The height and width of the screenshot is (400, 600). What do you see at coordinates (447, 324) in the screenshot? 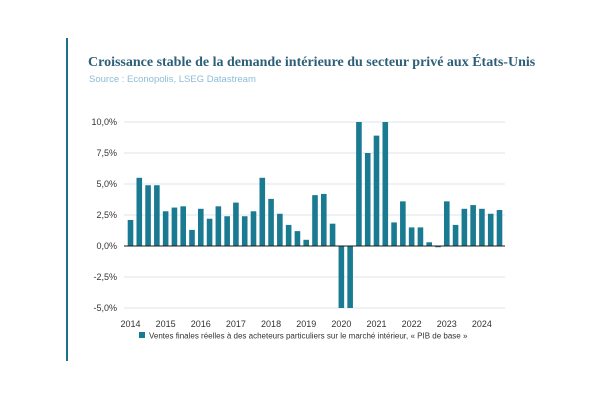
I see `x-tick-label: 2023` at bounding box center [447, 324].